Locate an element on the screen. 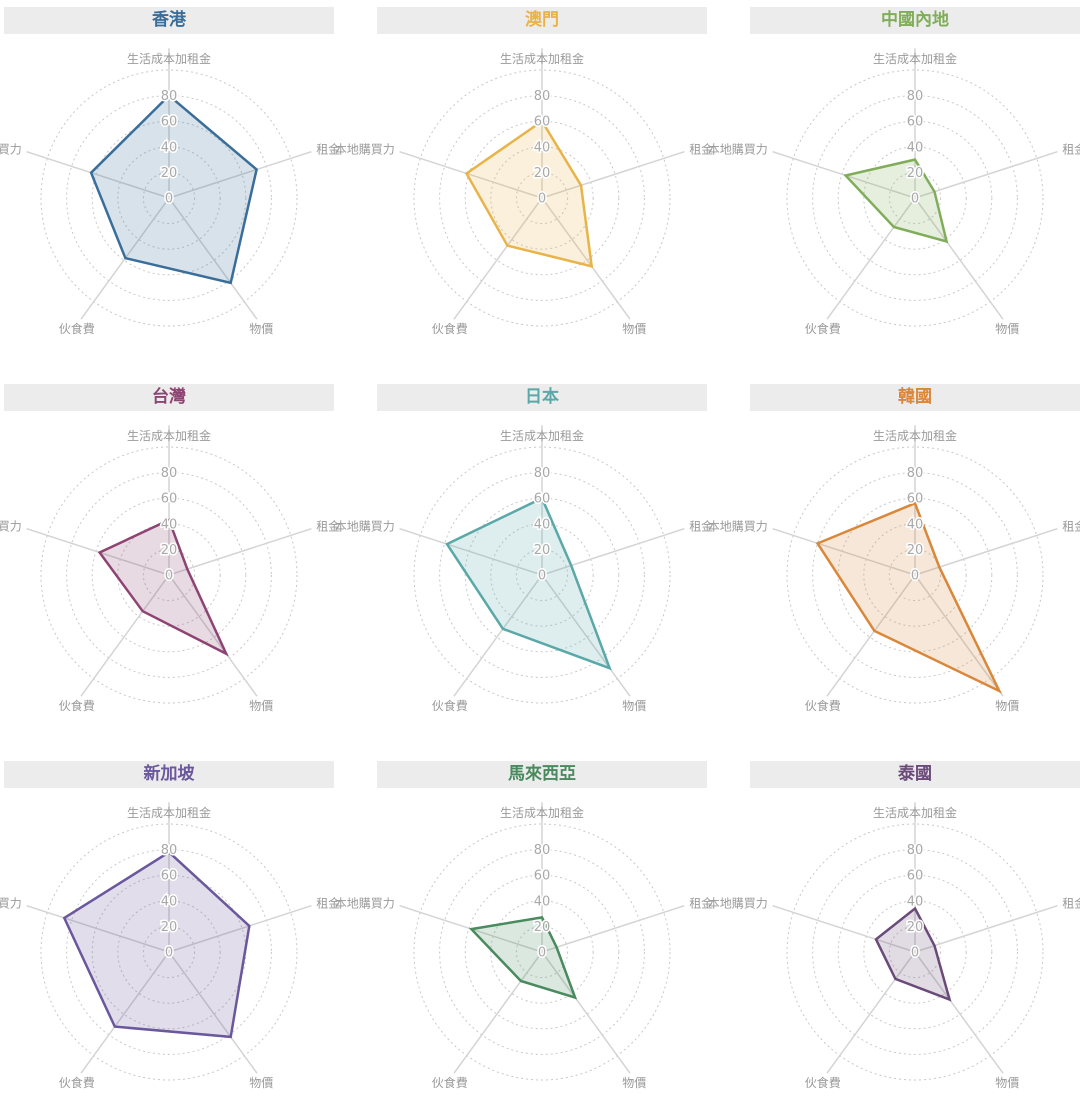  panel-title: 馬來西亞 is located at coordinates (542, 774).